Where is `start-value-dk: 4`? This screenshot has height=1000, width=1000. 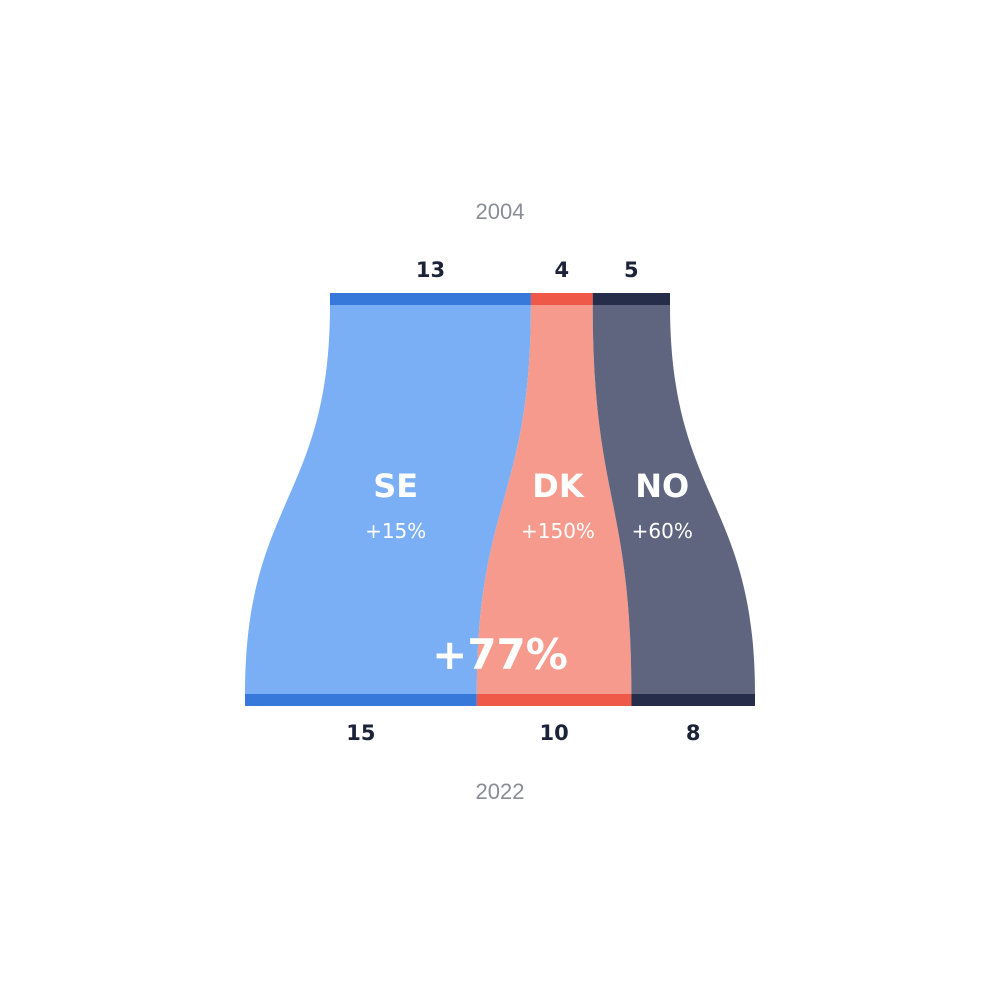 start-value-dk: 4 is located at coordinates (562, 270).